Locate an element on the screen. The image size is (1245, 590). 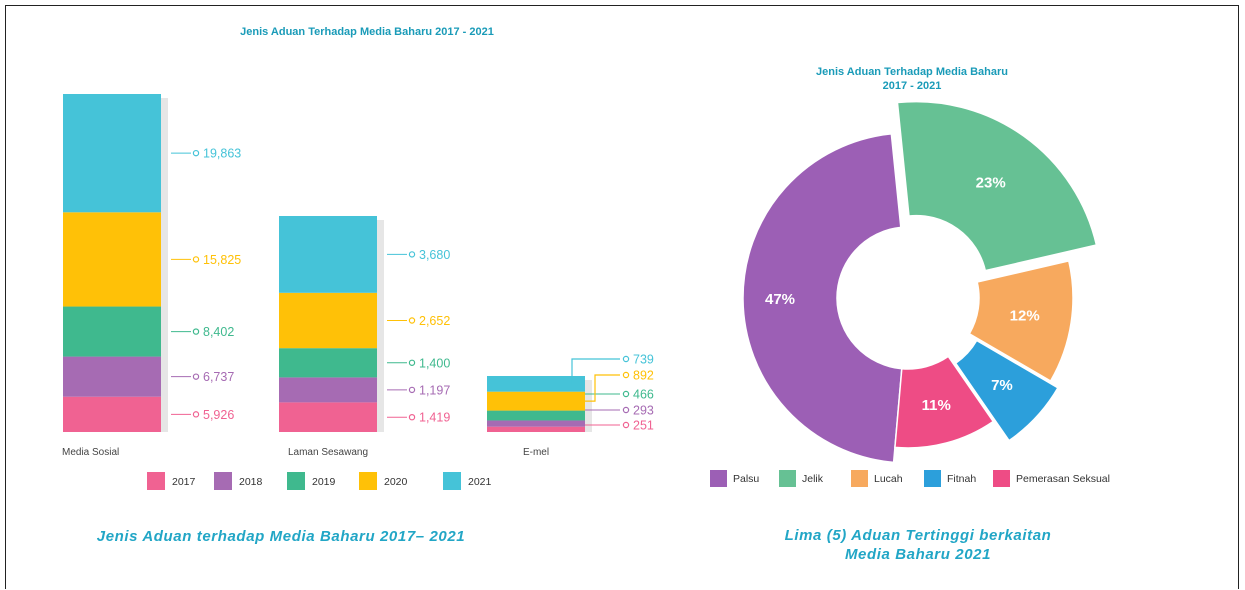
legend-swatch-fitnah is located at coordinates (932, 478).